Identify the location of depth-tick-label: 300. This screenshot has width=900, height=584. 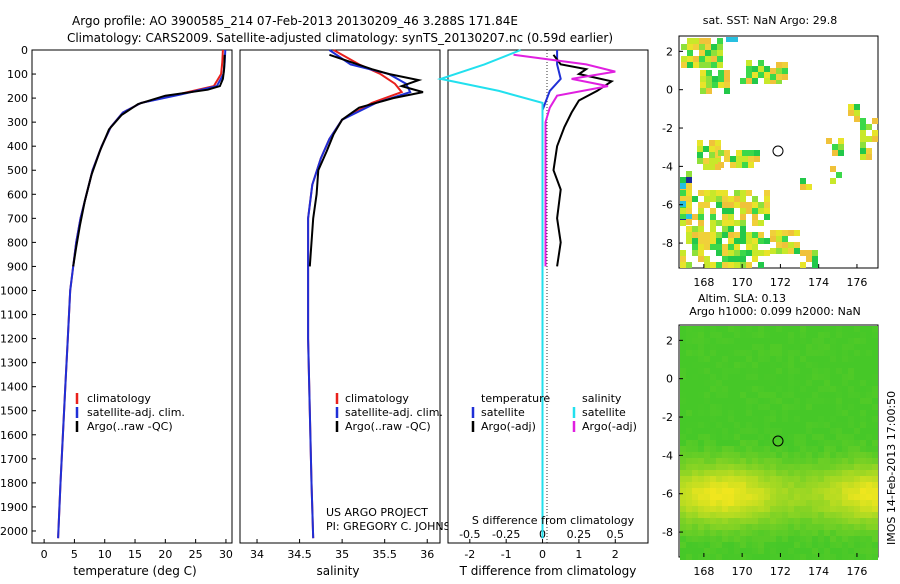
(17, 122).